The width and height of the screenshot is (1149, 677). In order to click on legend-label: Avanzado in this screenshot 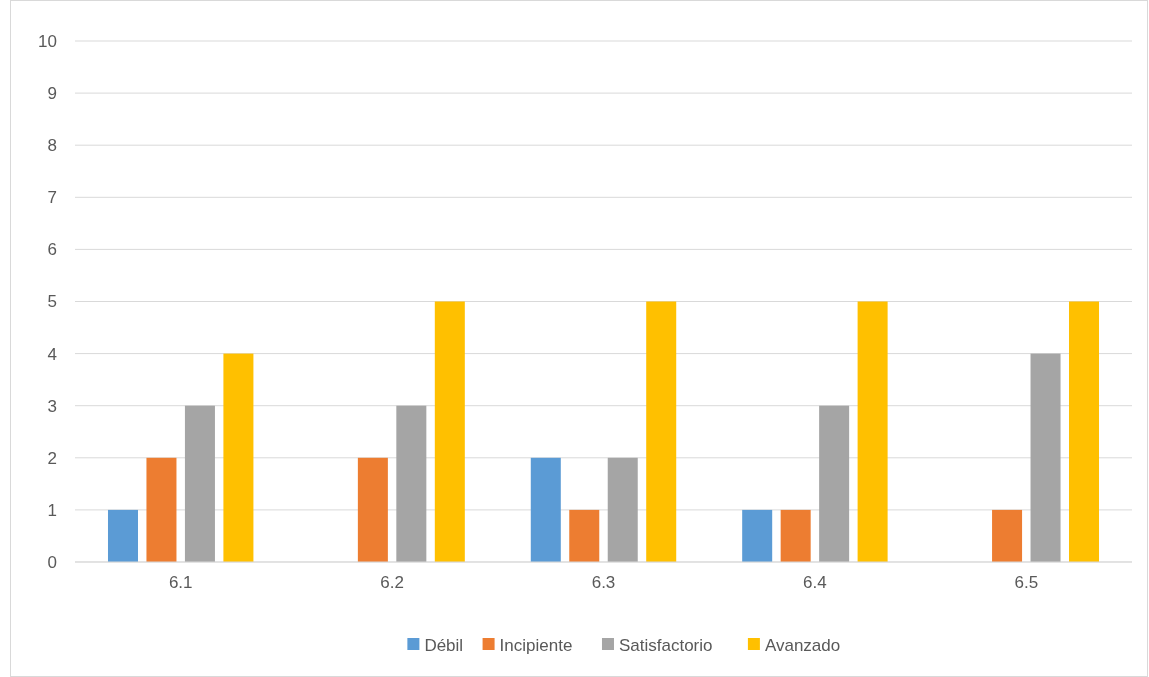, I will do `click(802, 645)`.